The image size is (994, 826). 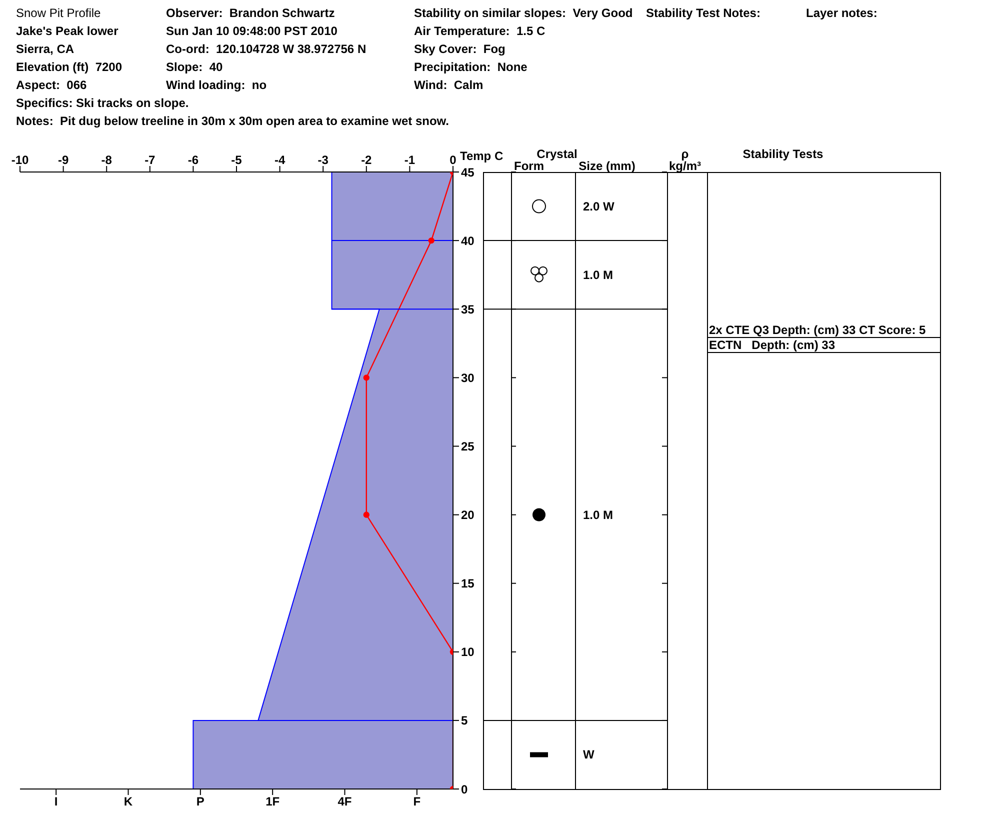 I want to click on text: Layer notes:, so click(x=842, y=13).